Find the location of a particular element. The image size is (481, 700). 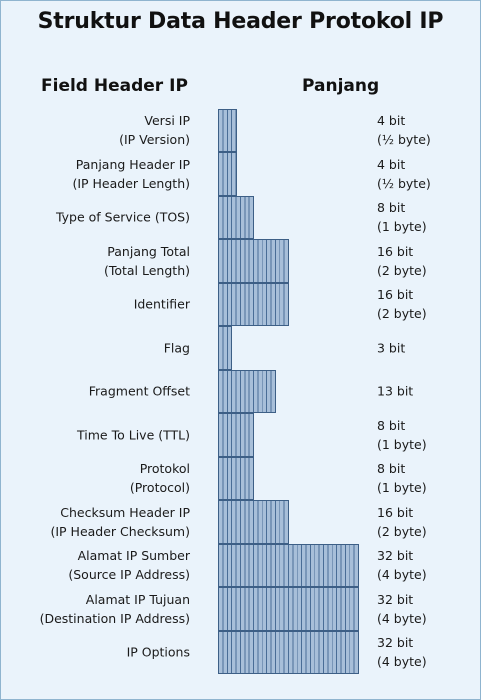

field-name-line: IP Options is located at coordinates (158, 652).